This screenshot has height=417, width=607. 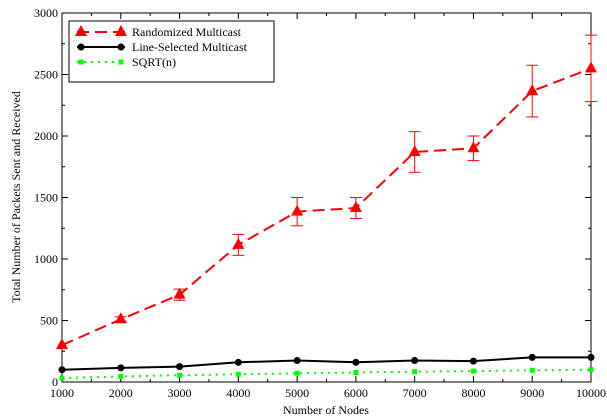 I want to click on legend-label: Line-Selected Multicast, so click(x=190, y=47).